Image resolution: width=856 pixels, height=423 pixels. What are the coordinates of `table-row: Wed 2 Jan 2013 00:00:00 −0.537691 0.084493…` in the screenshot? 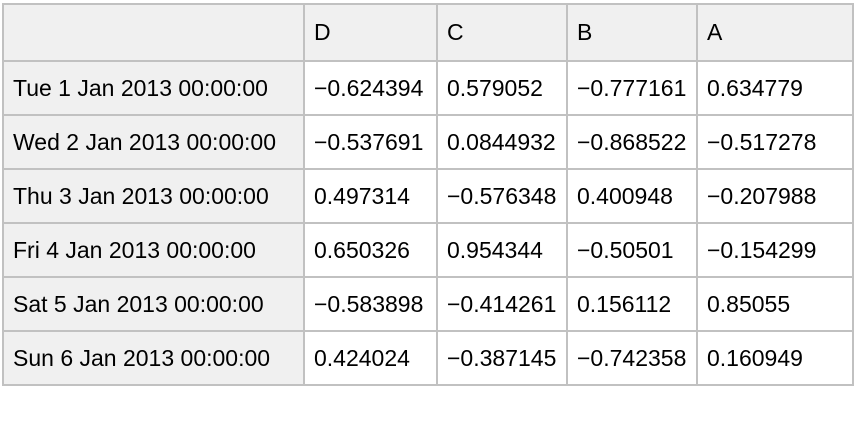 It's located at (428, 142).